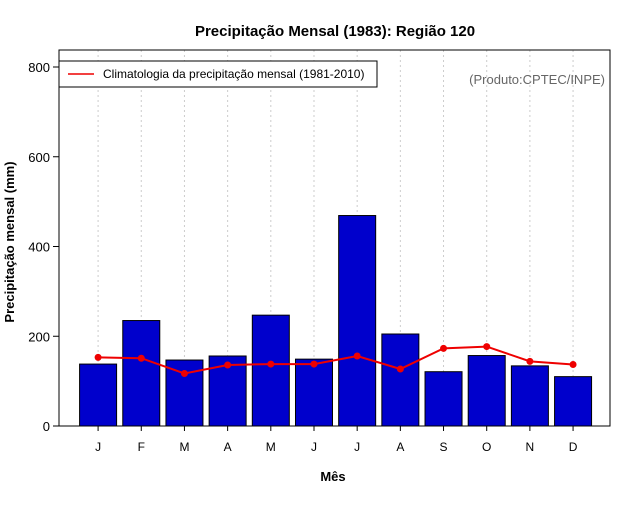 This screenshot has height=505, width=640. I want to click on y-tick-label: 0, so click(46, 426).